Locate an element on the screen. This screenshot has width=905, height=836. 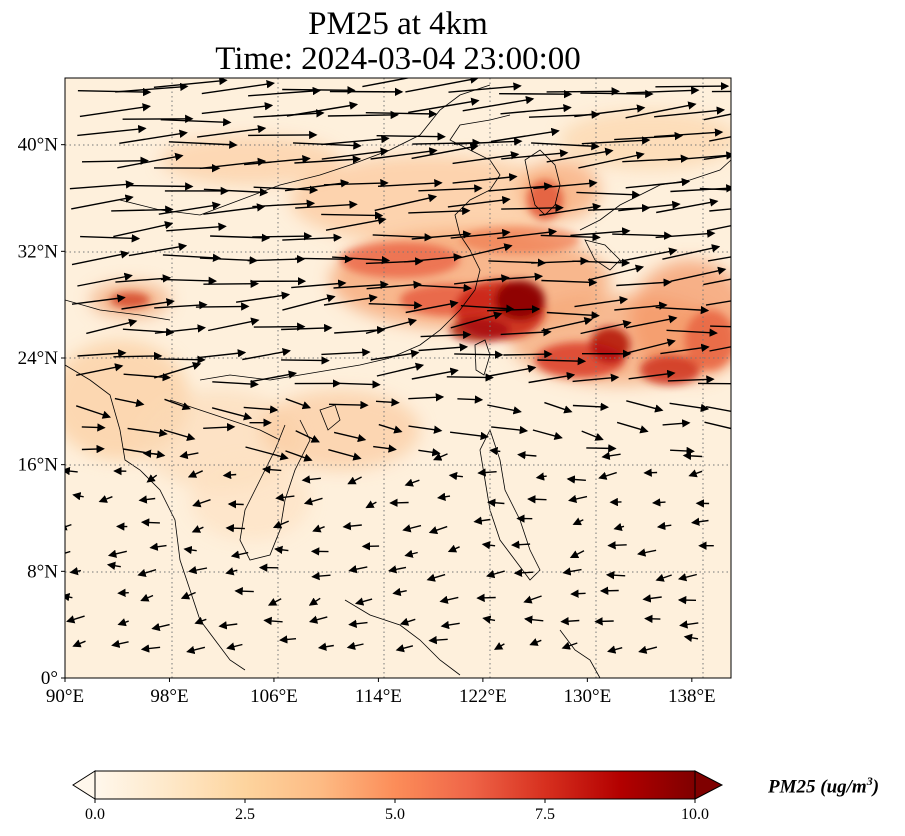
lon-tick-label: 106°E is located at coordinates (274, 696).